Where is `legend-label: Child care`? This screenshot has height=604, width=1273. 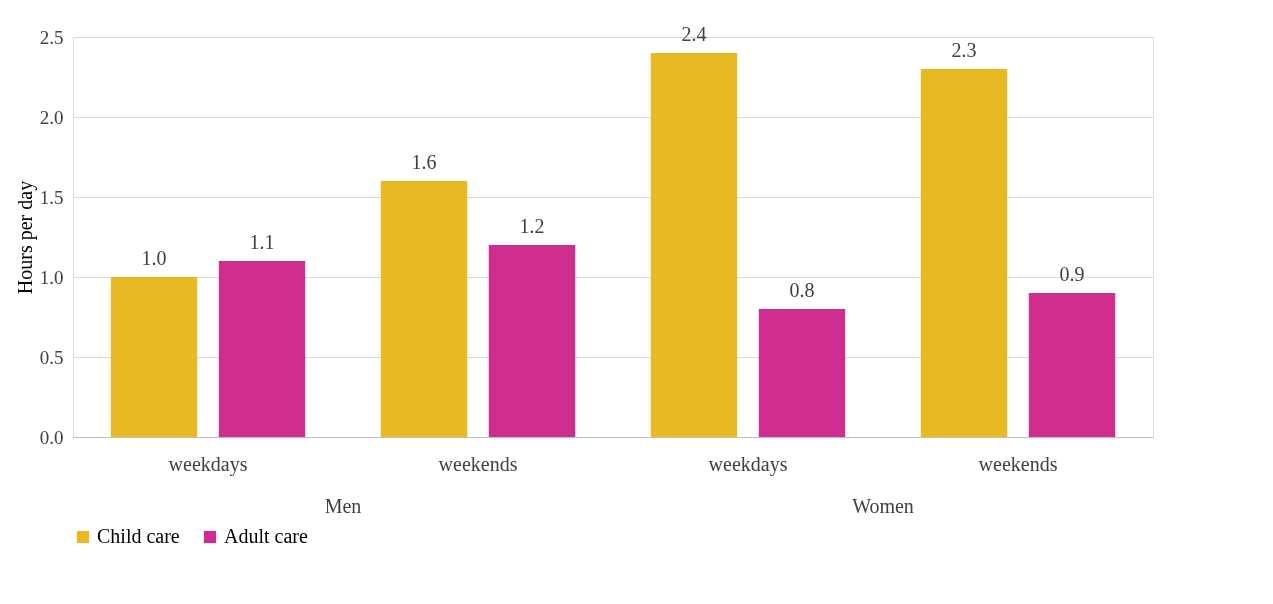
legend-label: Child care is located at coordinates (138, 536).